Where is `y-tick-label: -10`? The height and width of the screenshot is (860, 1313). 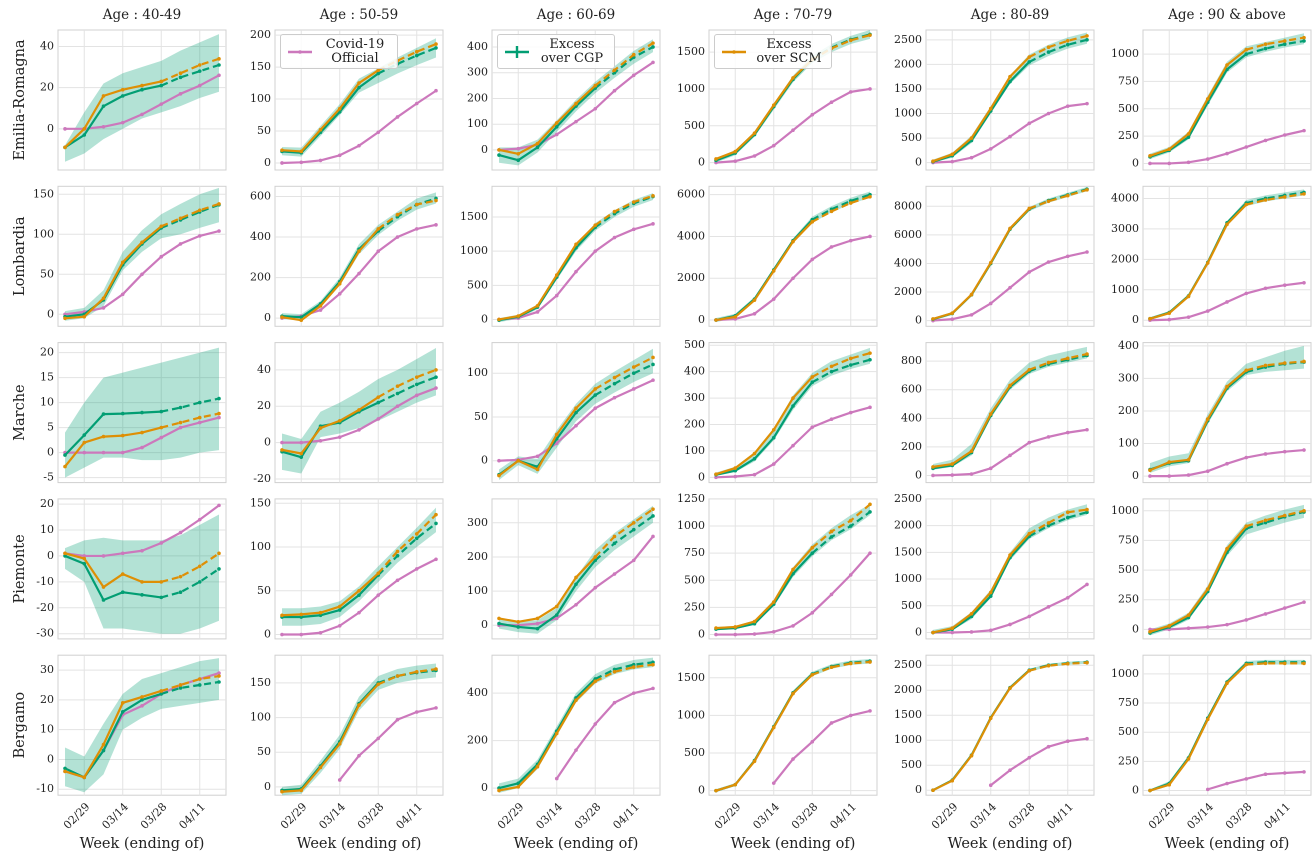
y-tick-label: -10 is located at coordinates (45, 581).